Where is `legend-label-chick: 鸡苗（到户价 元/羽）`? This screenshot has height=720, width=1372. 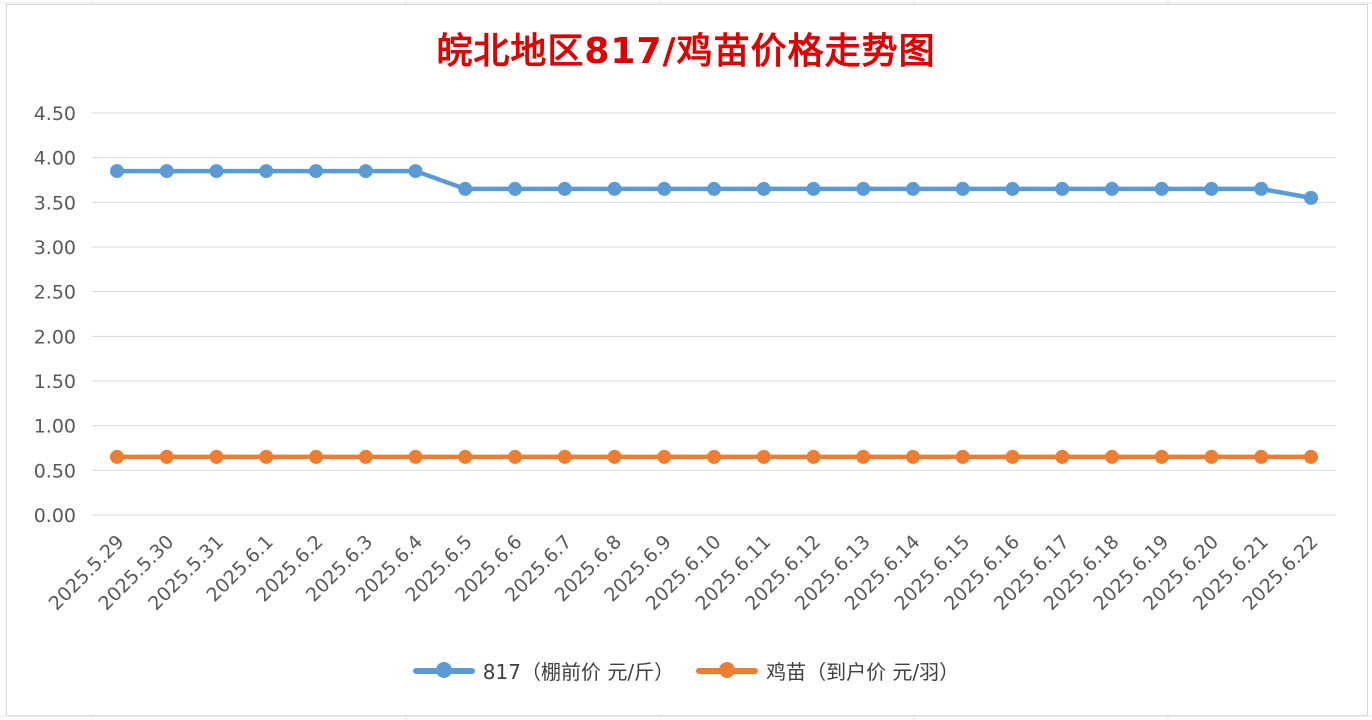 legend-label-chick: 鸡苗（到户价 元/羽） is located at coordinates (863, 672).